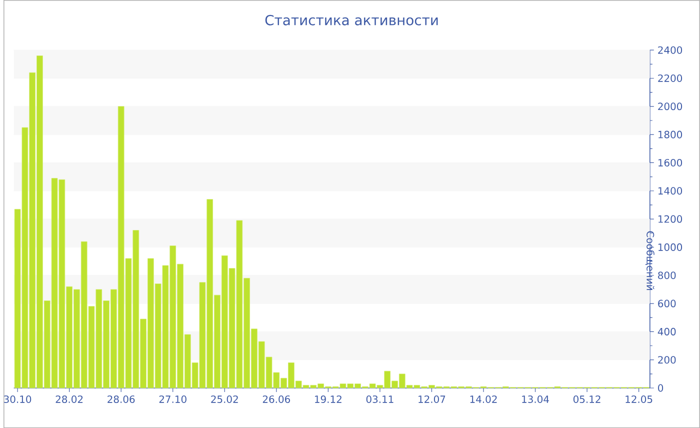 The width and height of the screenshot is (700, 428). What do you see at coordinates (535, 399) in the screenshot?
I see `x-tick-label: 13.04` at bounding box center [535, 399].